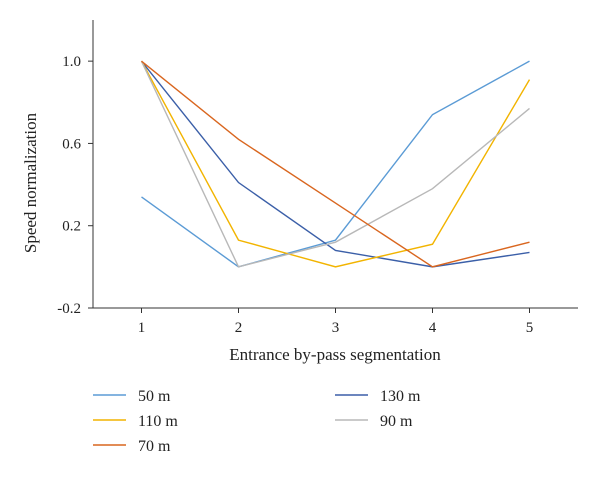 The width and height of the screenshot is (600, 478). Describe the element at coordinates (71, 144) in the screenshot. I see `y-tick-label: 0.6` at that location.